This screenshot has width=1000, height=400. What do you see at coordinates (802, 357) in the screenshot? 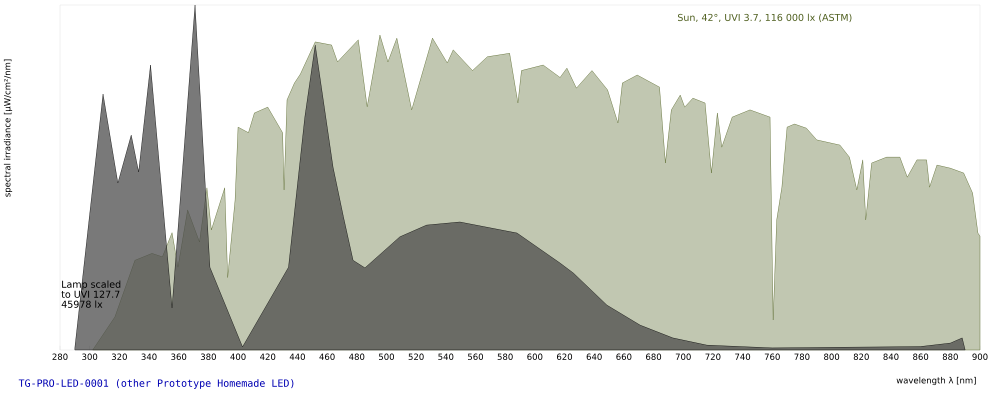
I see `x-tick-label: 780` at bounding box center [802, 357].